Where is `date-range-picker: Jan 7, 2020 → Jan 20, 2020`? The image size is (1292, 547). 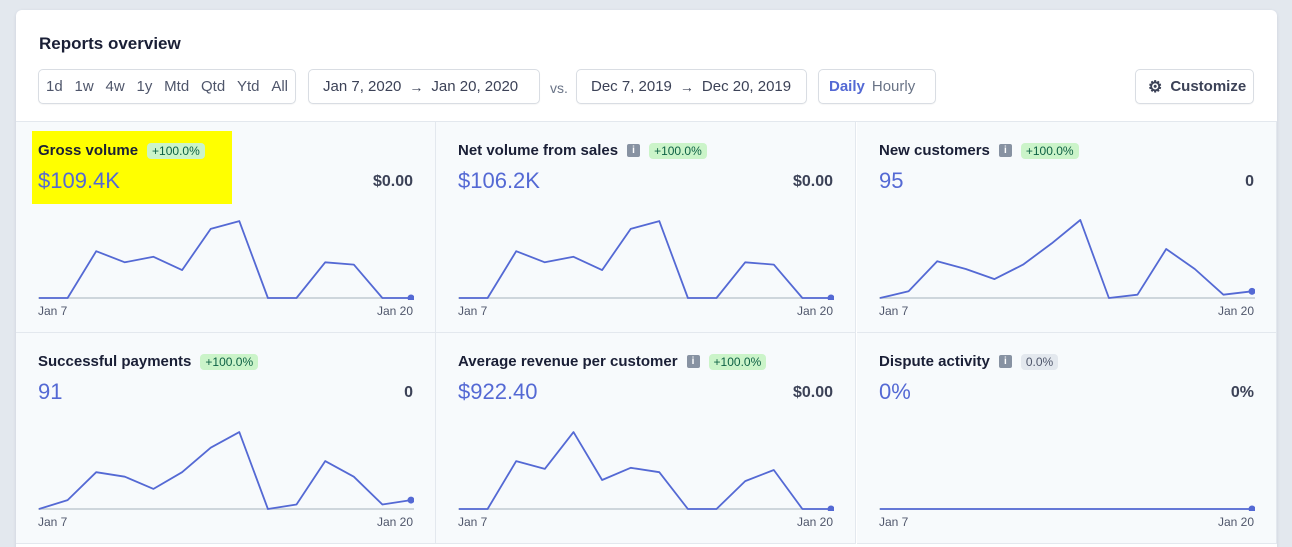 date-range-picker: Jan 7, 2020 → Jan 20, 2020 is located at coordinates (424, 86).